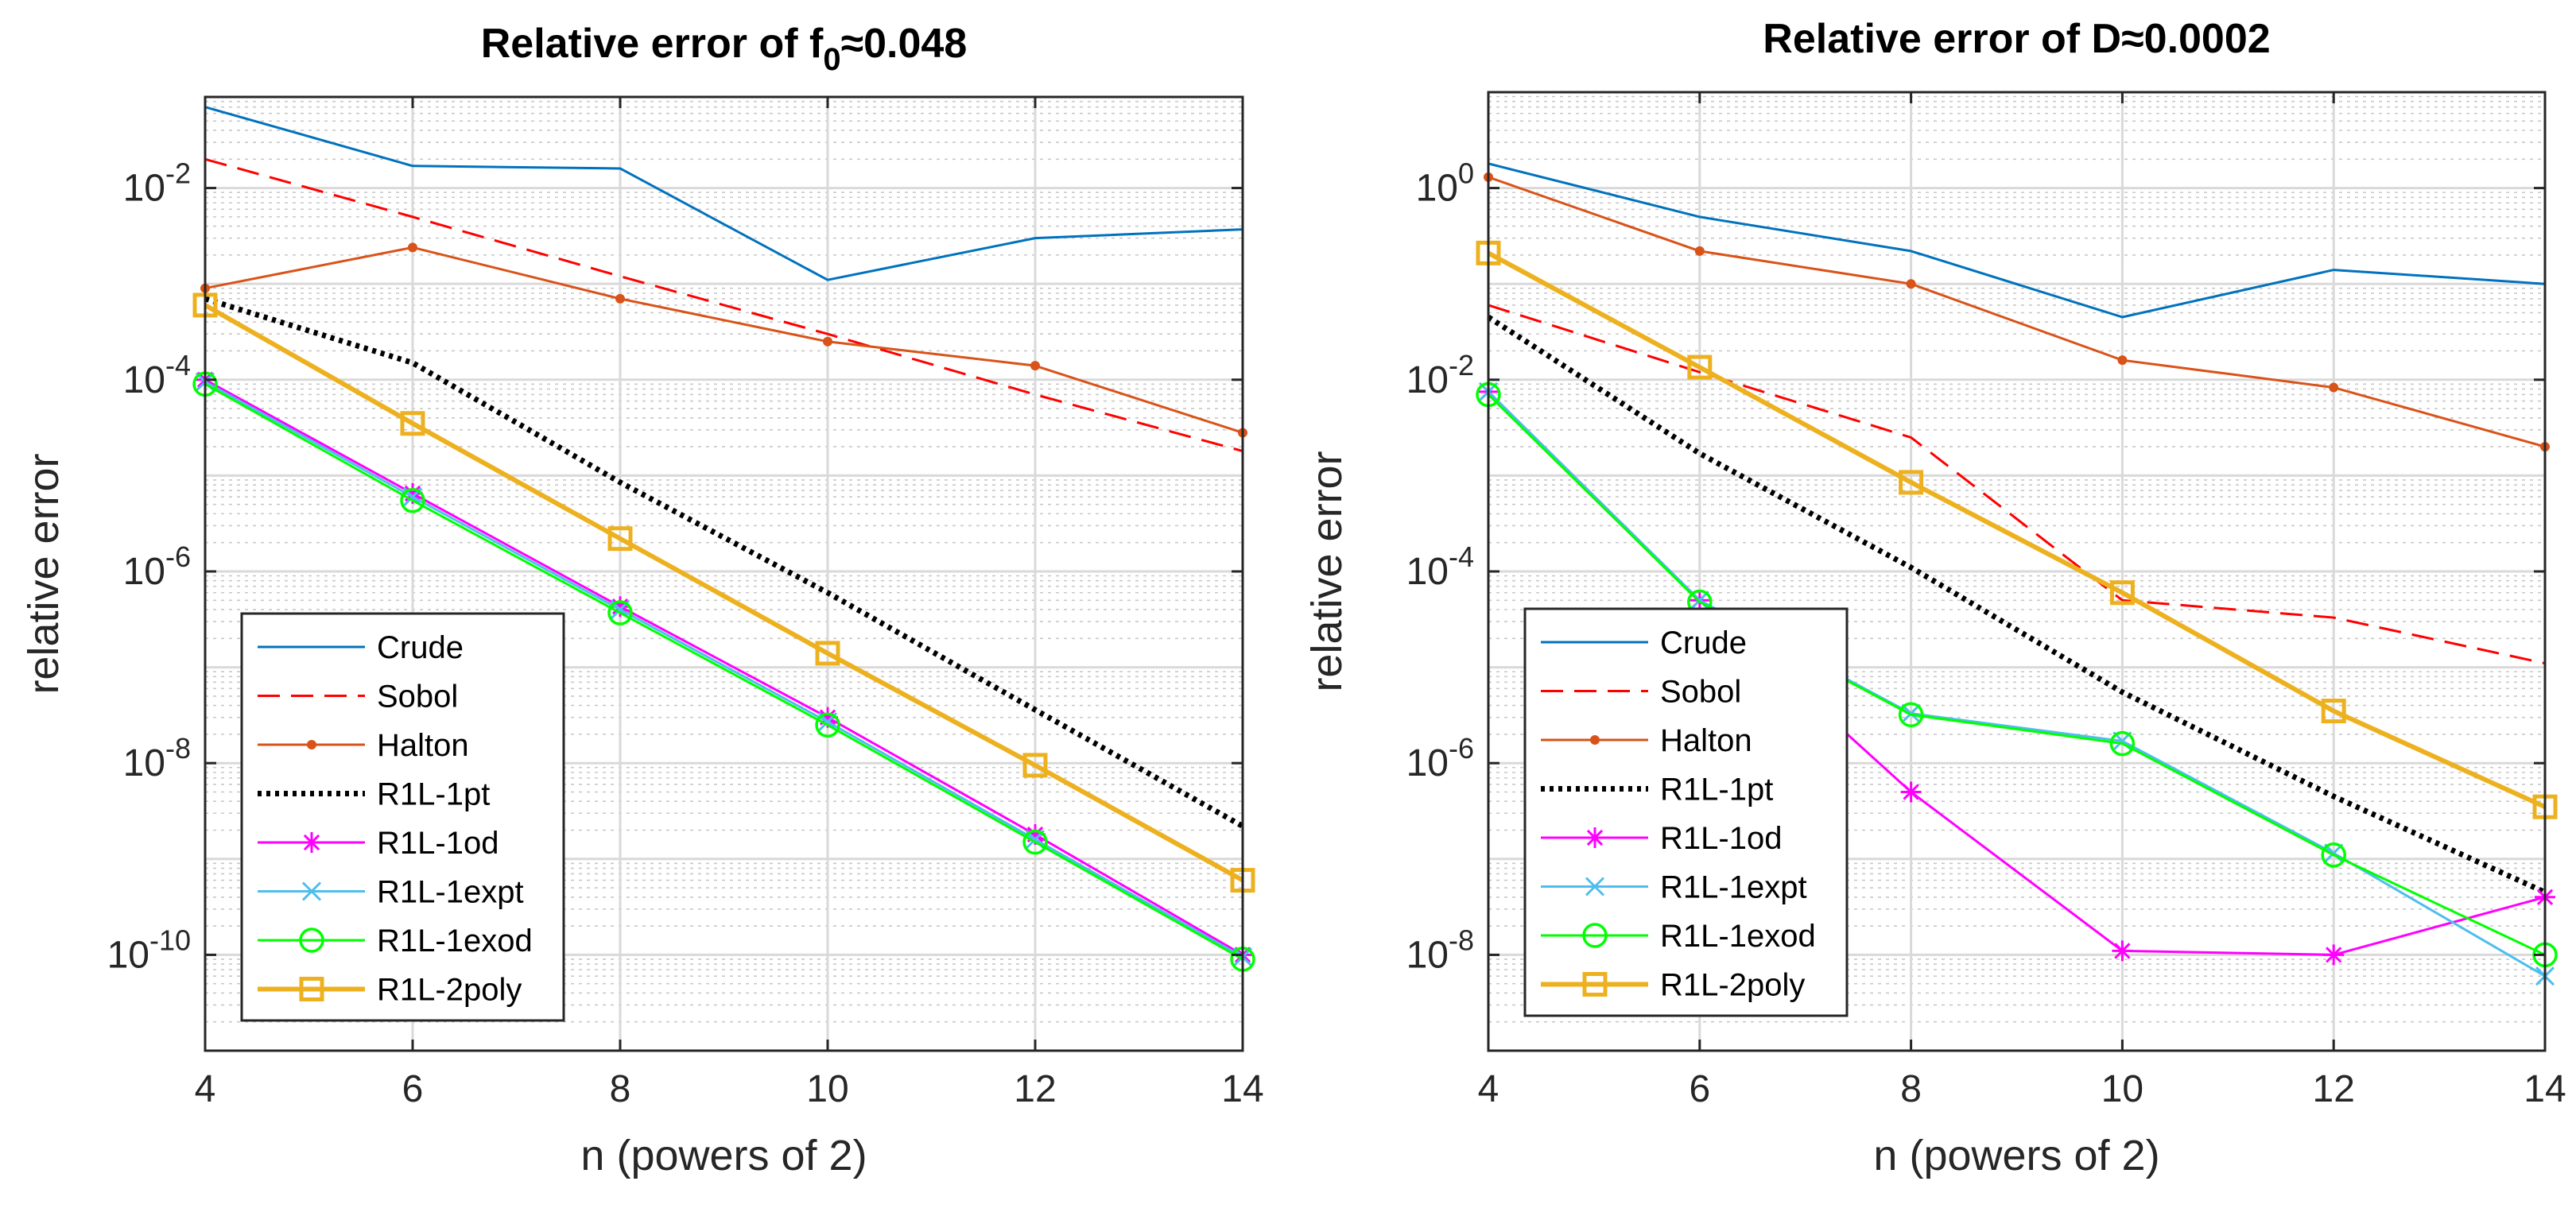  What do you see at coordinates (1242, 1089) in the screenshot?
I see `x-tick-label: 14` at bounding box center [1242, 1089].